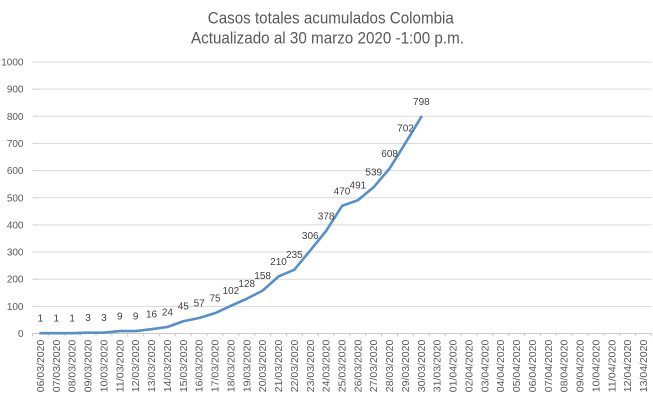 This screenshot has height=405, width=653. I want to click on svg-text: 07/04/2020, so click(549, 366).